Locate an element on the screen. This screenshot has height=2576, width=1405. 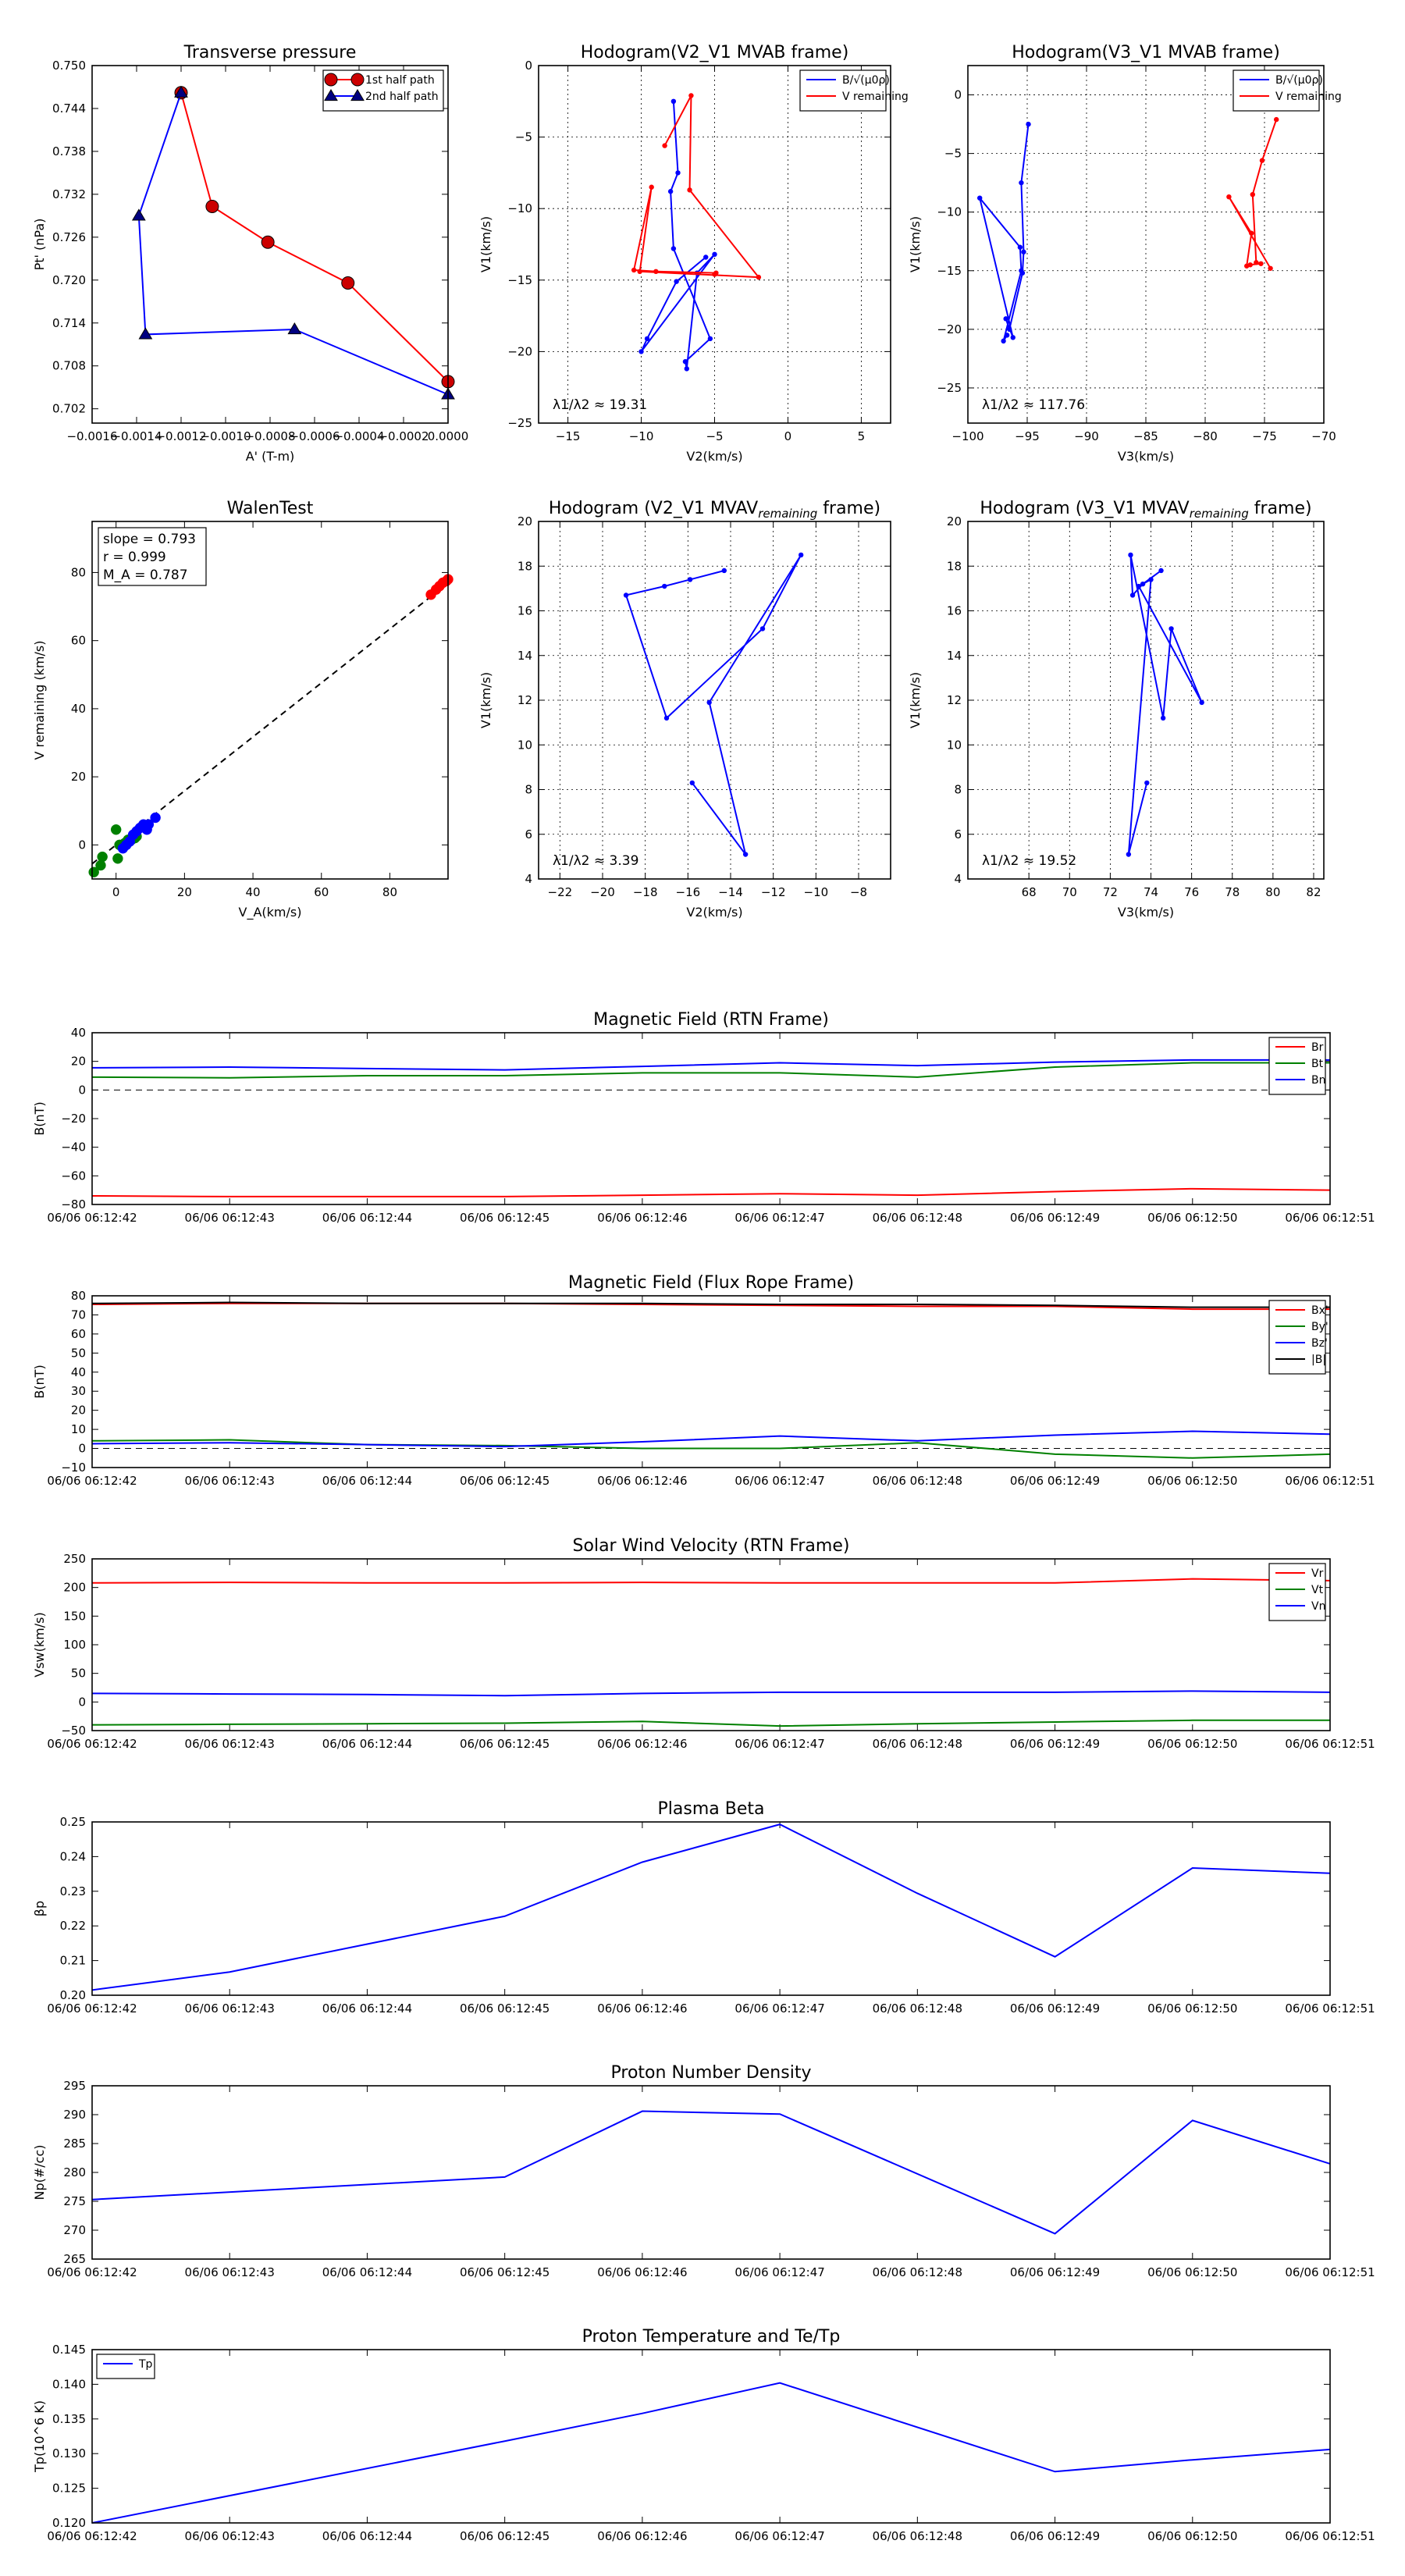
hodogram-v2-v1-mvab-ytick-label: −10 is located at coordinates (519, 208).